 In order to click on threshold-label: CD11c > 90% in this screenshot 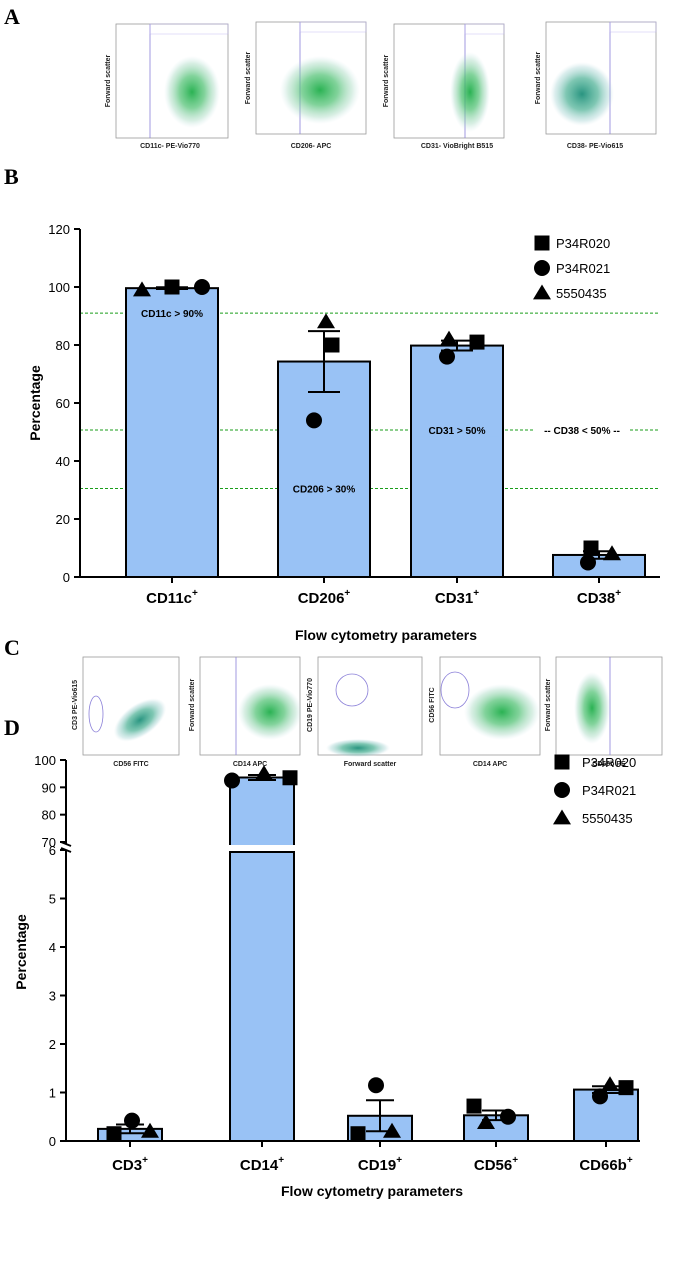, I will do `click(172, 314)`.